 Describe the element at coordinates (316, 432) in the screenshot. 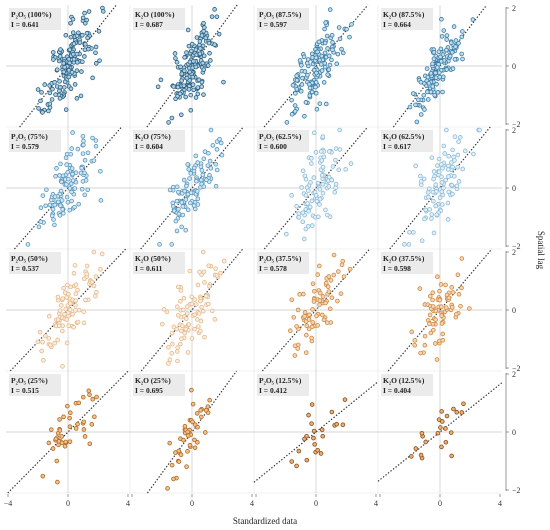

I see `scatter-panel: P₂O₅ (12.5%)I = 0.412` at that location.